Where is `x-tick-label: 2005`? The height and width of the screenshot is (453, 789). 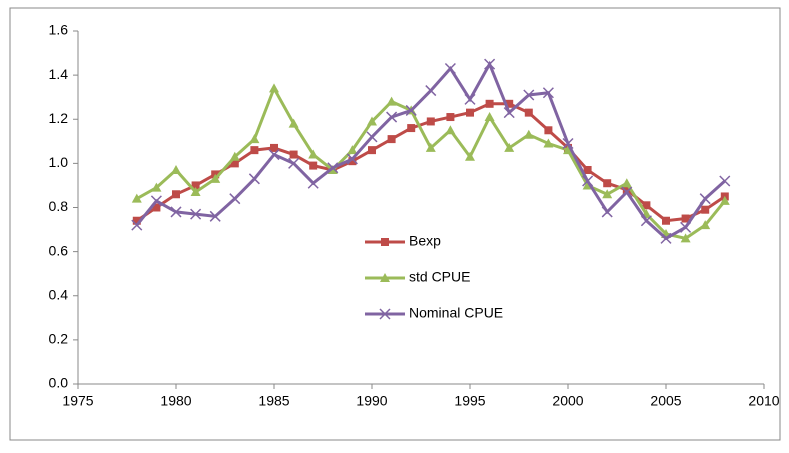 x-tick-label: 2005 is located at coordinates (665, 401).